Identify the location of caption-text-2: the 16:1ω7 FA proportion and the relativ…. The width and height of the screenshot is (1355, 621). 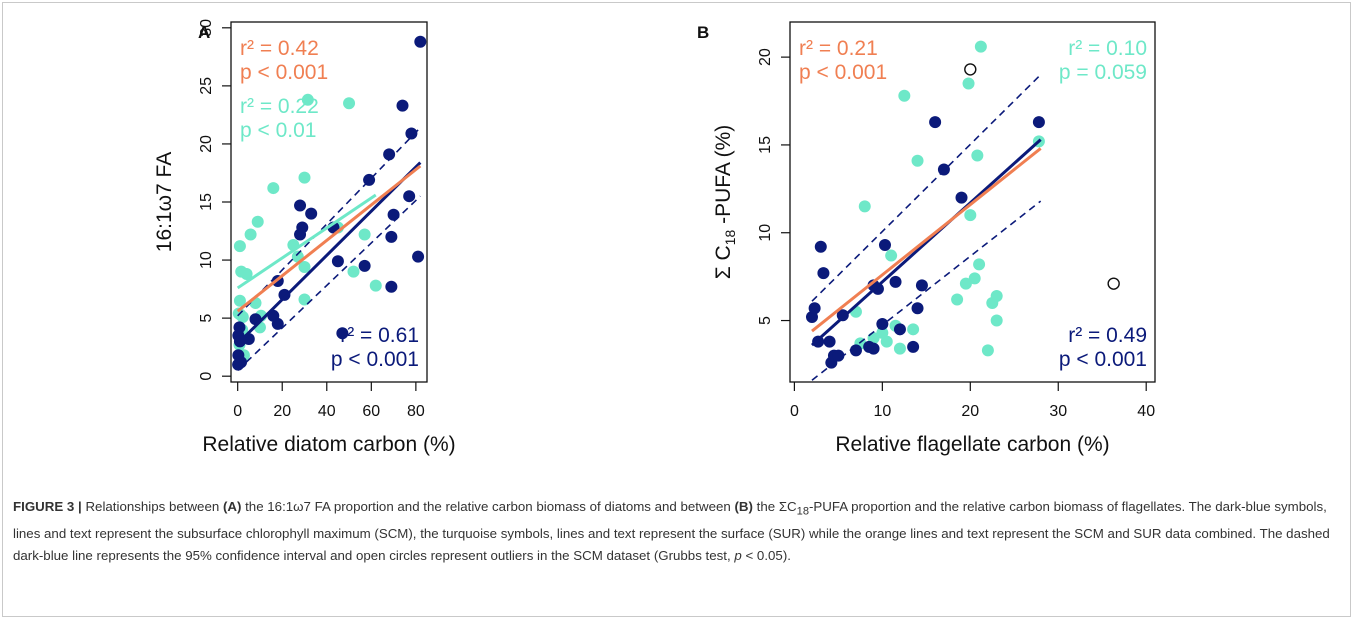
(488, 506).